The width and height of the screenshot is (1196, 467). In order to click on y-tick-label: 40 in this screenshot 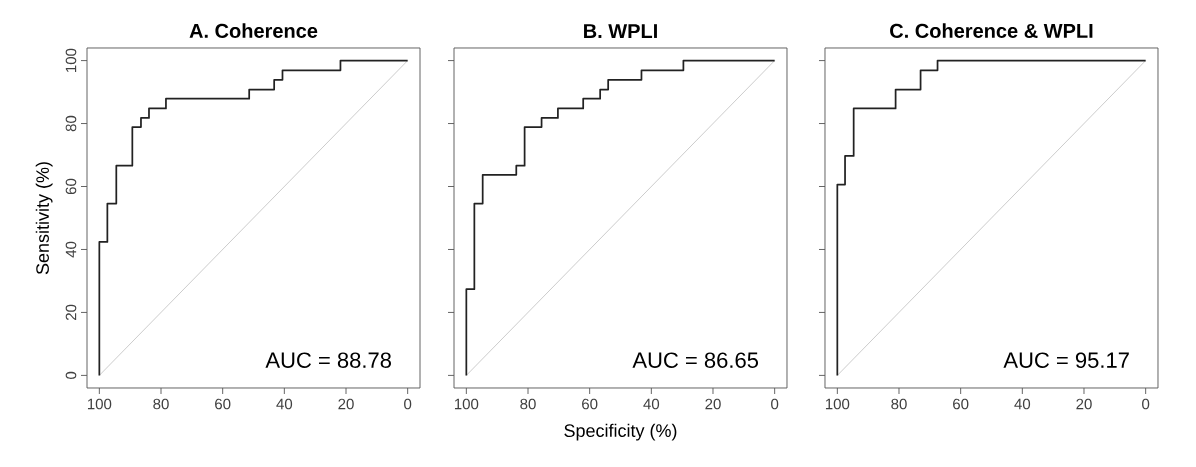, I will do `click(71, 249)`.